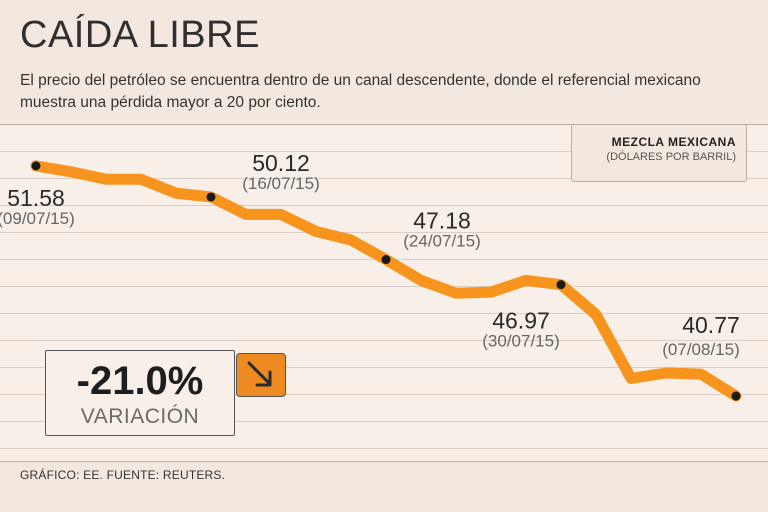 This screenshot has width=768, height=512. I want to click on arrow-down-right-icon, so click(261, 375).